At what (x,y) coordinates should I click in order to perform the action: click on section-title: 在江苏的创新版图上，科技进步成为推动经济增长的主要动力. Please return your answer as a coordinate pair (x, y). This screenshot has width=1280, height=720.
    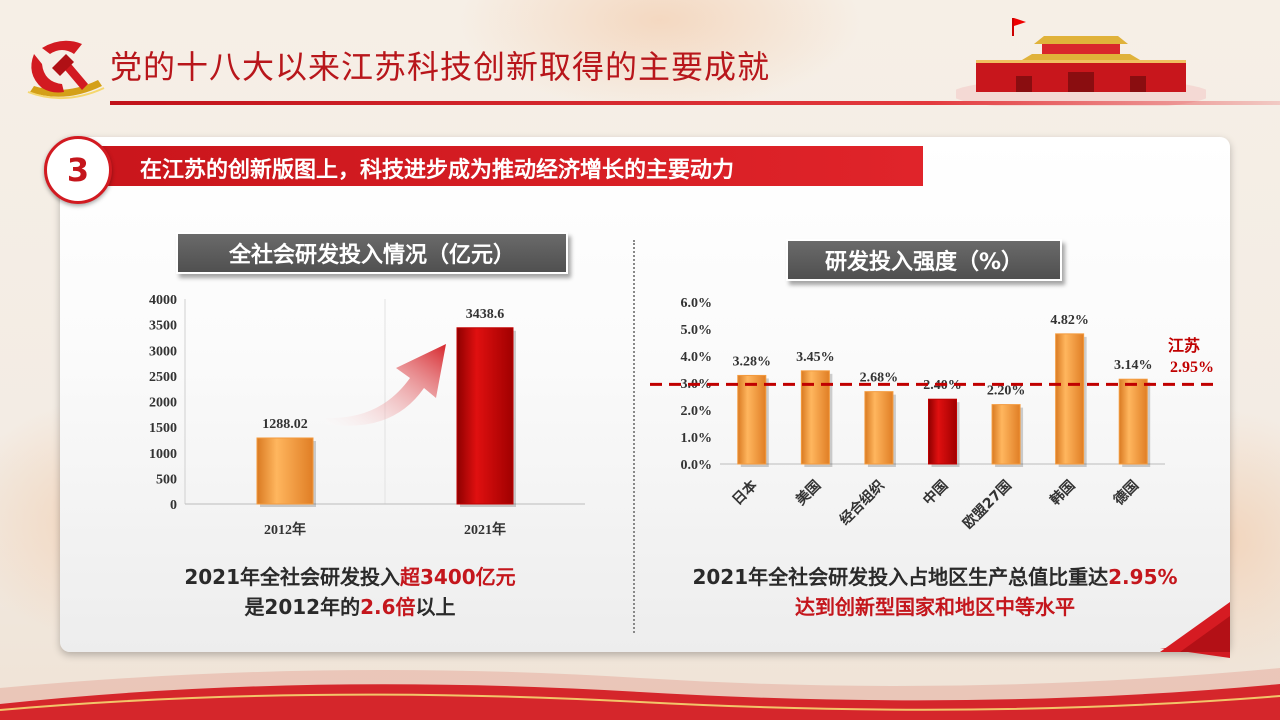
    Looking at the image, I should click on (437, 170).